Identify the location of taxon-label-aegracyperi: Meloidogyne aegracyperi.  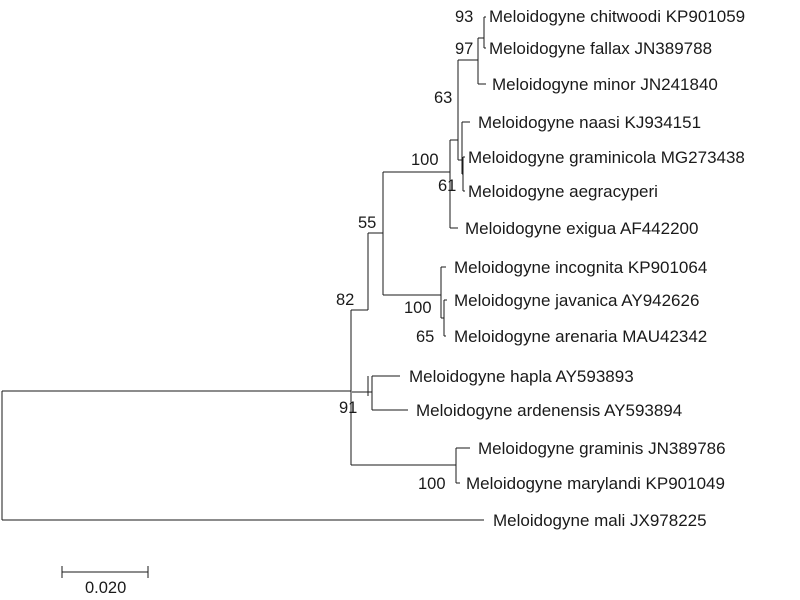
(563, 191).